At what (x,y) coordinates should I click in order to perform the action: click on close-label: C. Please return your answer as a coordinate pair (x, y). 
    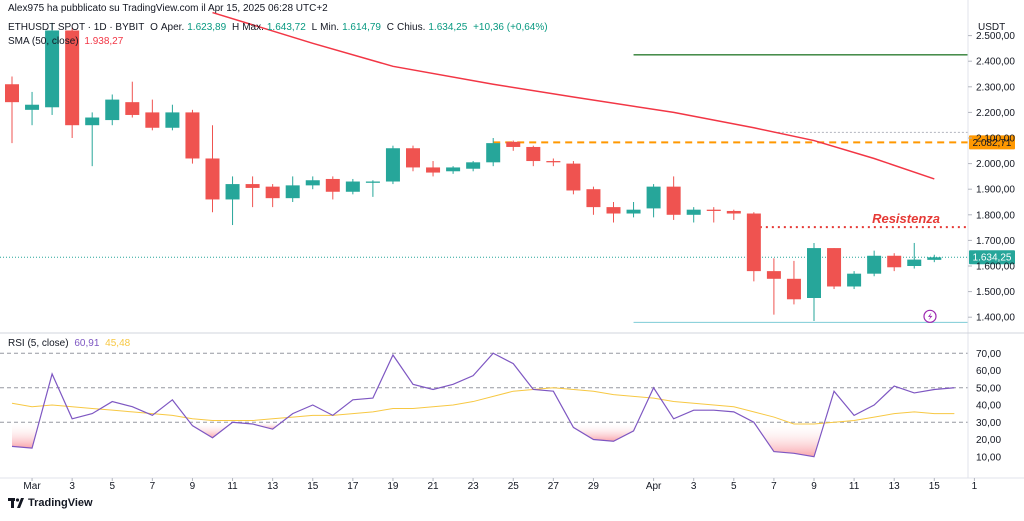
    Looking at the image, I should click on (390, 27).